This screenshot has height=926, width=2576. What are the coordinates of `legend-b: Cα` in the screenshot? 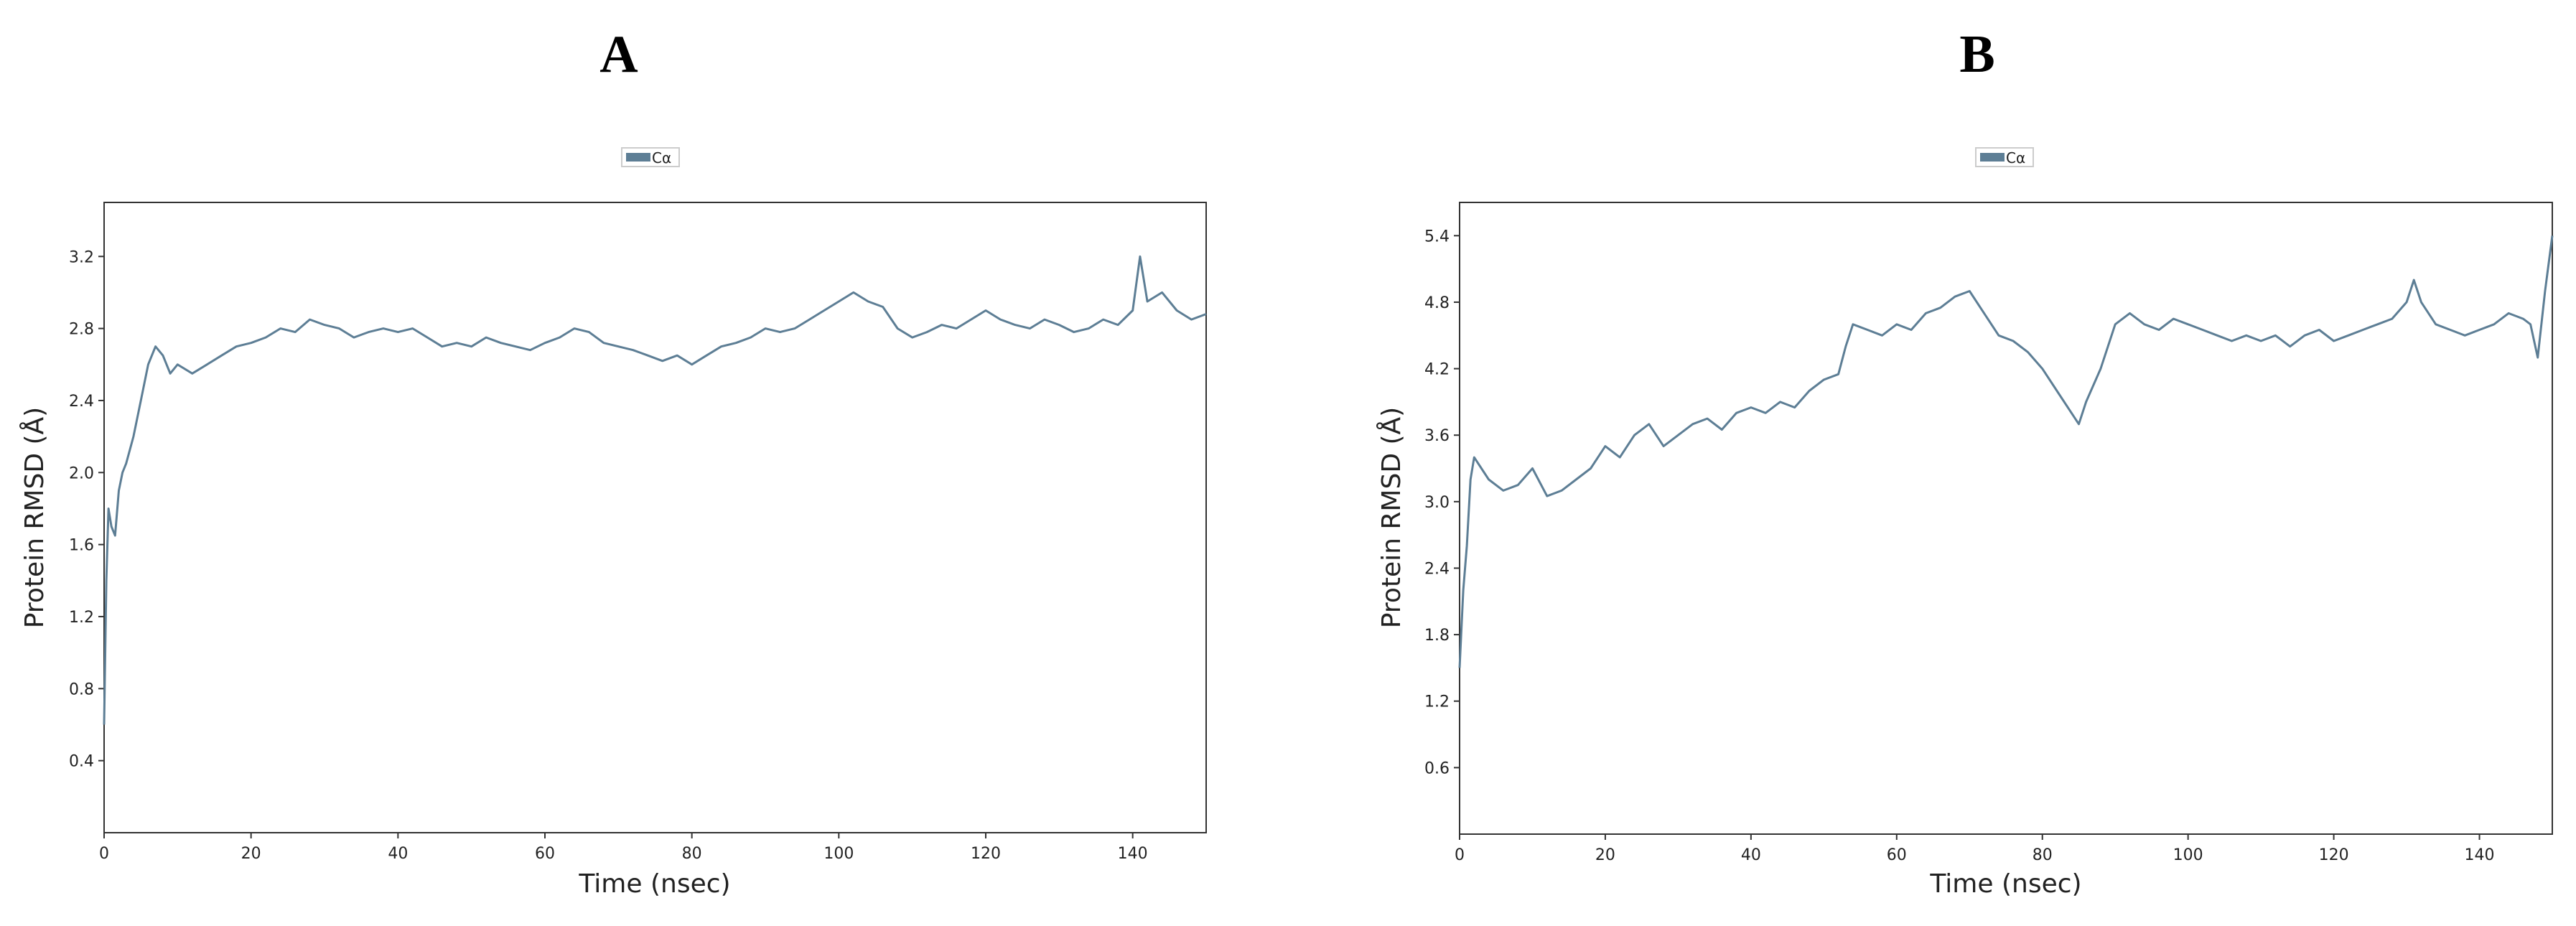 It's located at (2004, 157).